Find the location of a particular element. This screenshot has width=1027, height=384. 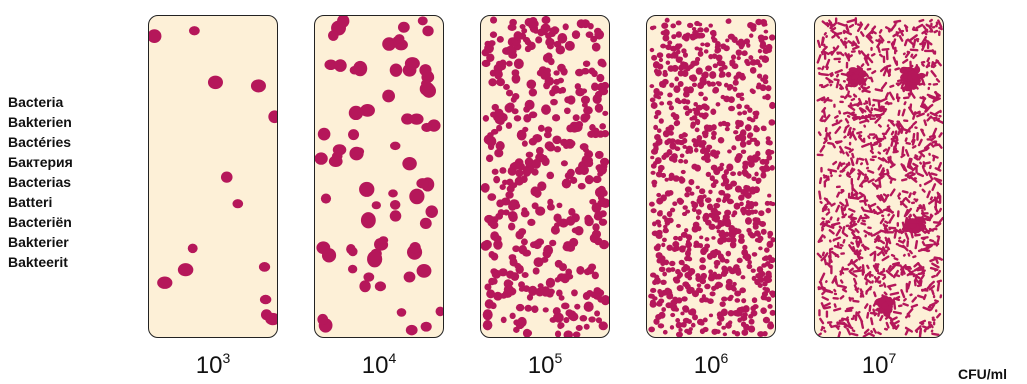

label-5: Batteri is located at coordinates (30, 202).